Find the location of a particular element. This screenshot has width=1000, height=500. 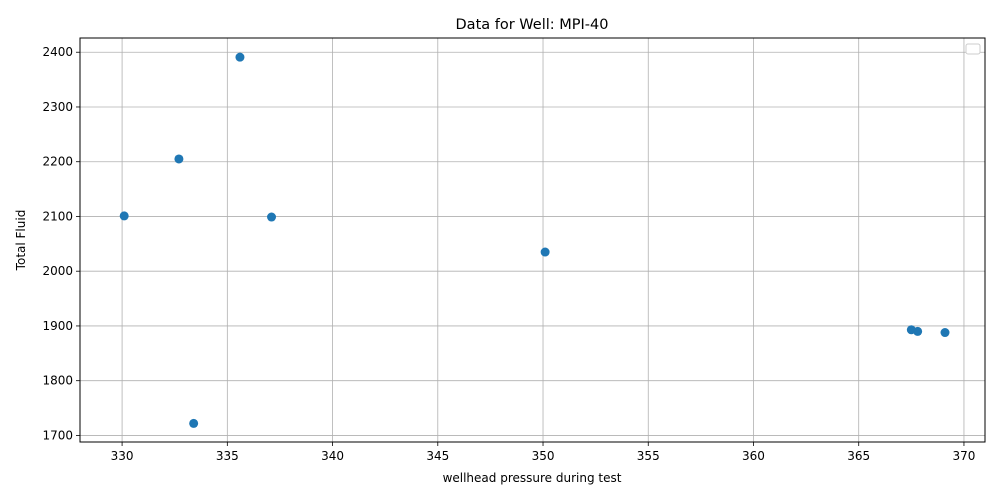

x-tick-label: 365 is located at coordinates (858, 456).